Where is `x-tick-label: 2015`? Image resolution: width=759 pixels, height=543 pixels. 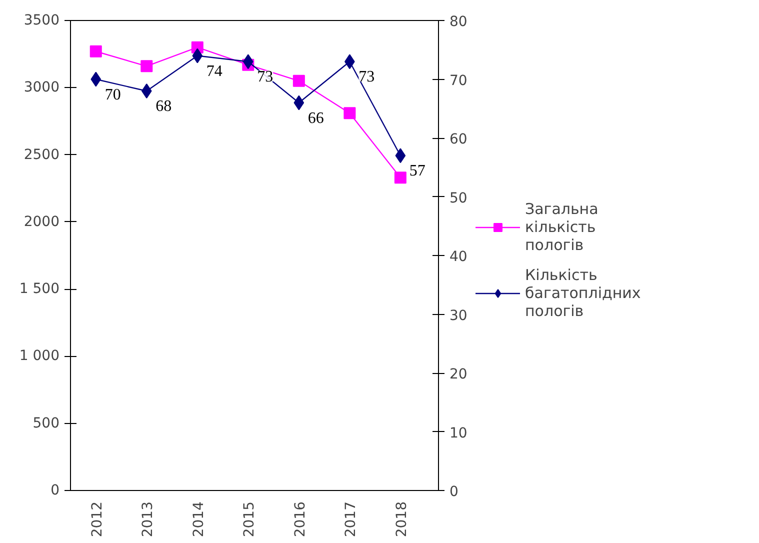
x-tick-label: 2015 is located at coordinates (250, 519).